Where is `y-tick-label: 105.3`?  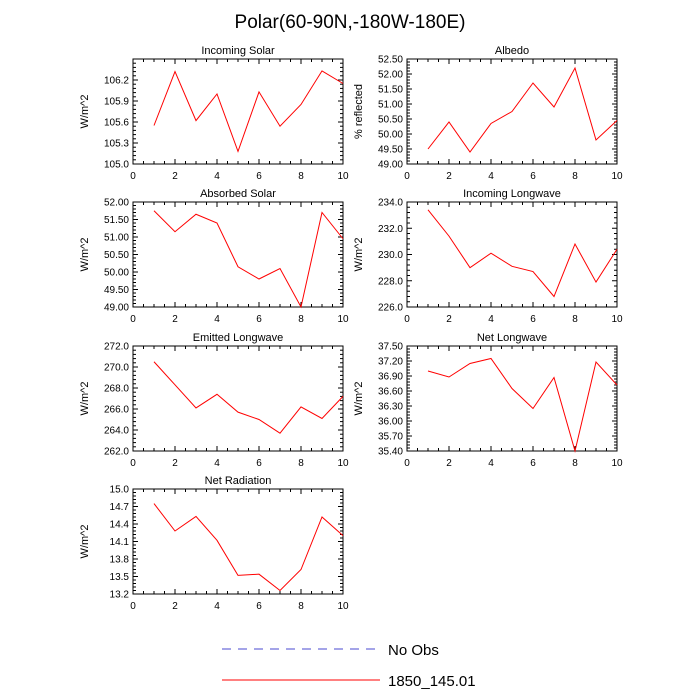 y-tick-label: 105.3 is located at coordinates (116, 144).